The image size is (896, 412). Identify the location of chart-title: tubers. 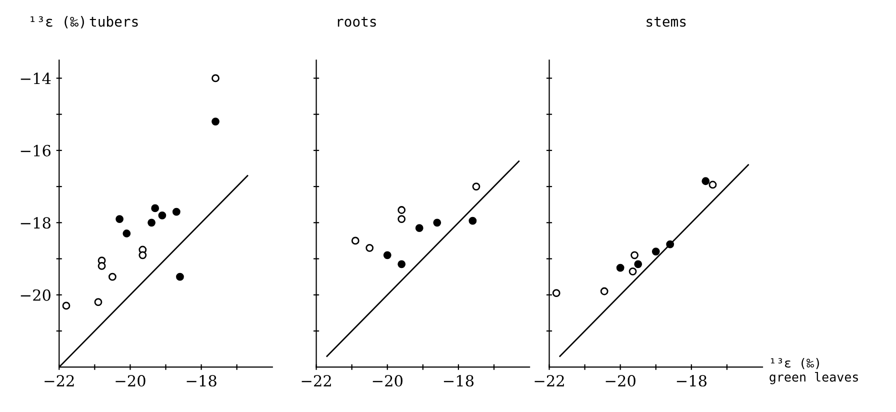
(114, 21).